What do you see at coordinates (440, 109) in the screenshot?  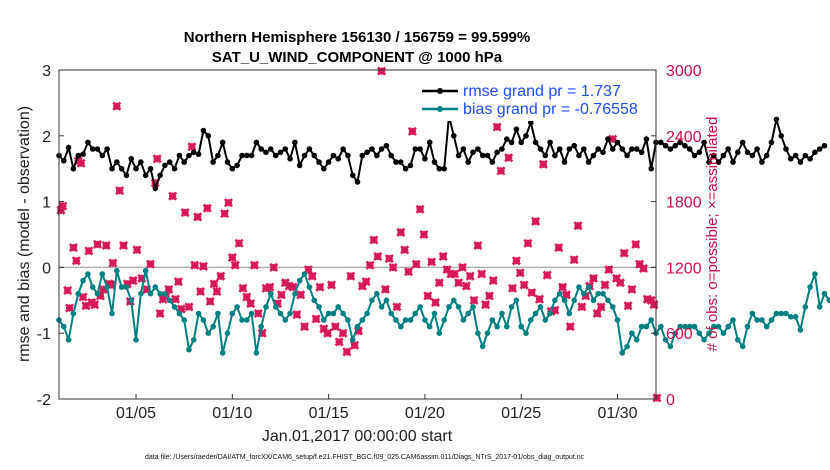 I see `legend-bias-marker` at bounding box center [440, 109].